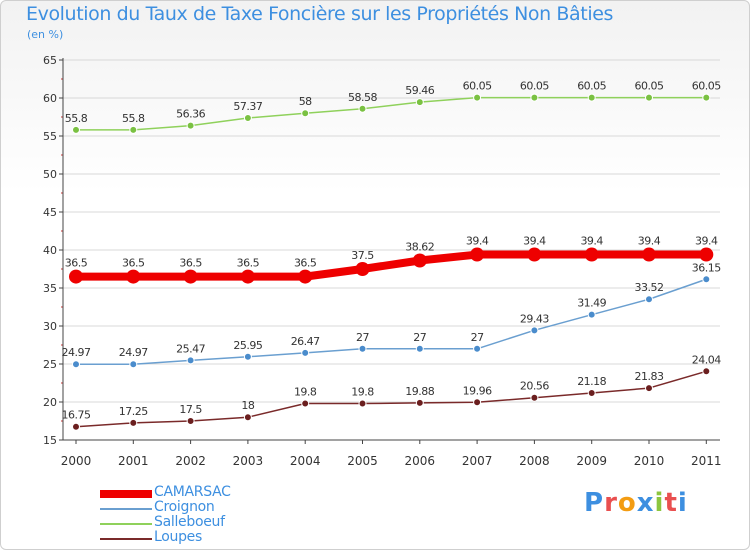 Image resolution: width=750 pixels, height=550 pixels. What do you see at coordinates (671, 503) in the screenshot?
I see `logo-letter: t` at bounding box center [671, 503].